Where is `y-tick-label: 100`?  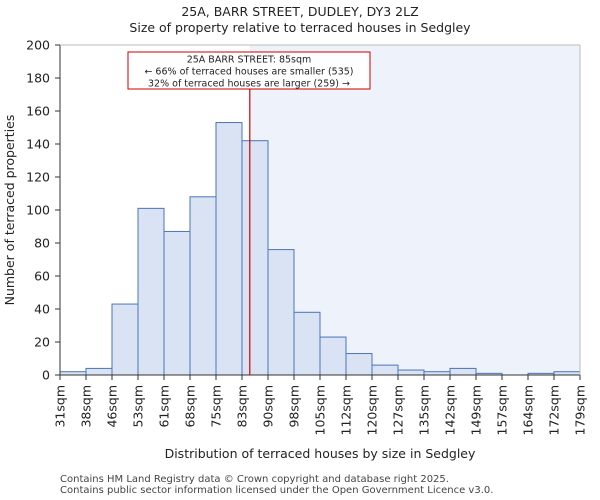 y-tick-label: 100 is located at coordinates (38, 210).